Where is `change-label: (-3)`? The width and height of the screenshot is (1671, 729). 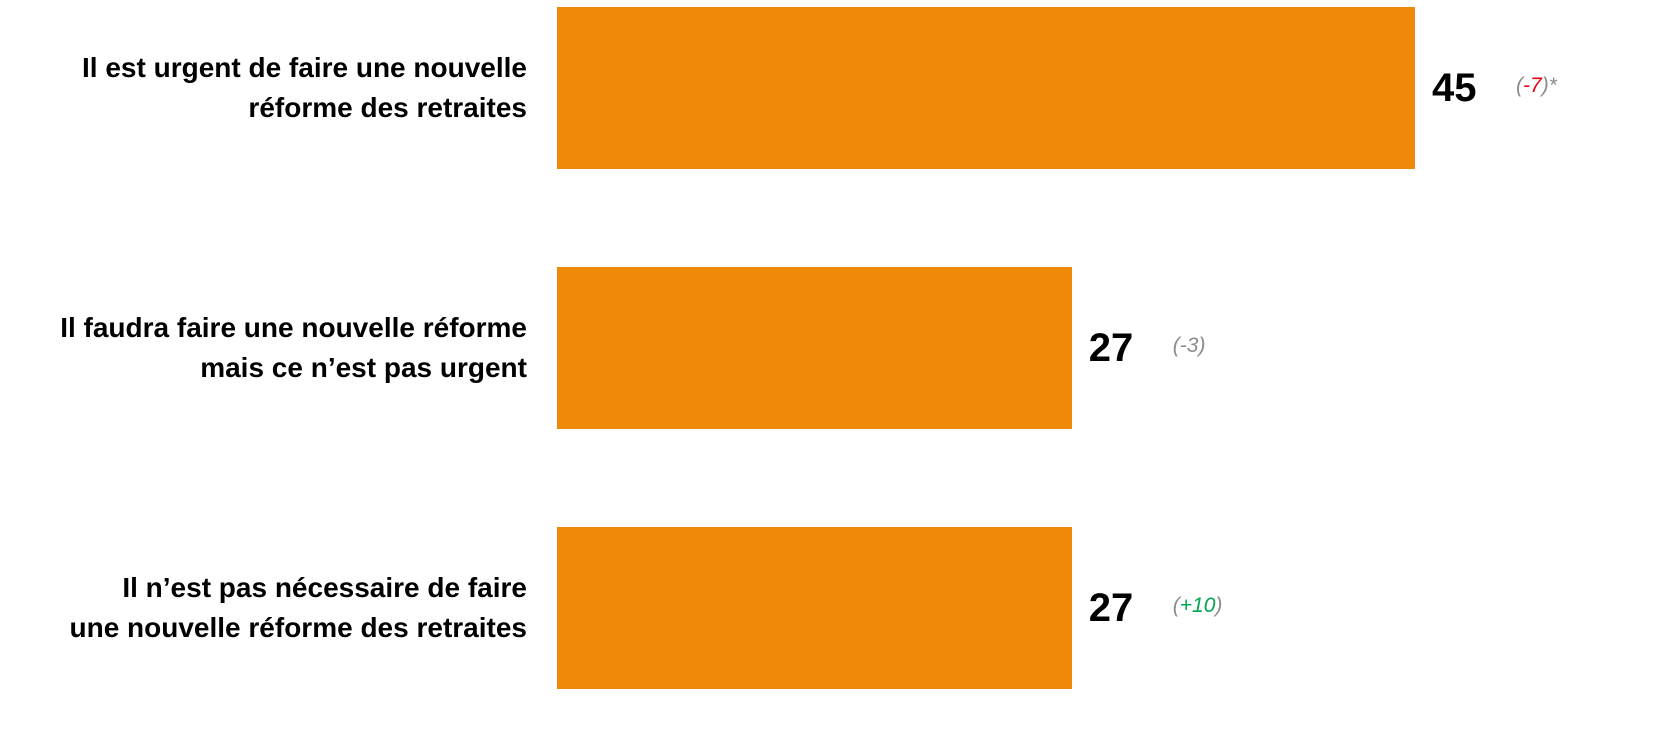 change-label: (-3) is located at coordinates (1189, 346).